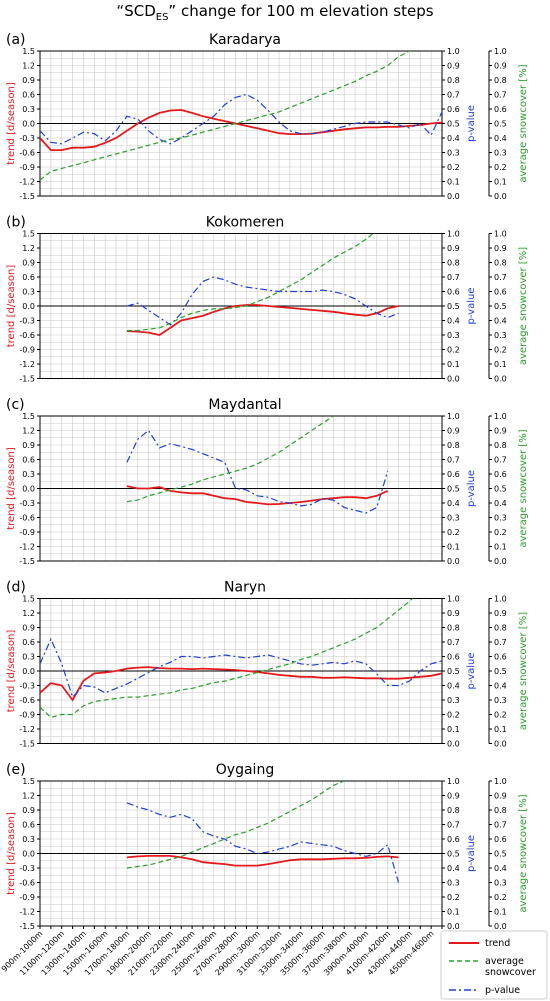 This screenshot has width=550, height=1001. Describe the element at coordinates (453, 628) in the screenshot. I see `y-tick-label-right: 0.8` at that location.